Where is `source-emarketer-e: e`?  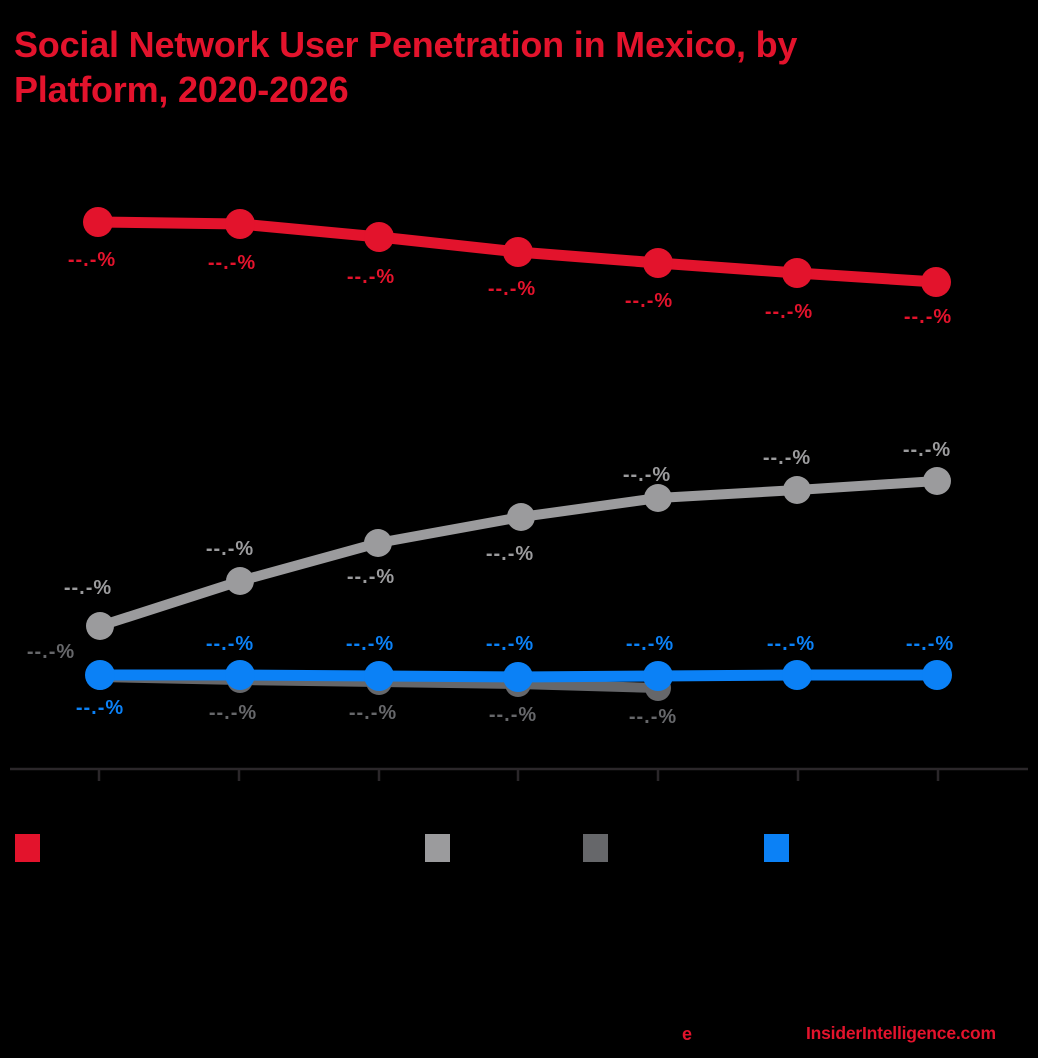 source-emarketer-e: e is located at coordinates (687, 1034).